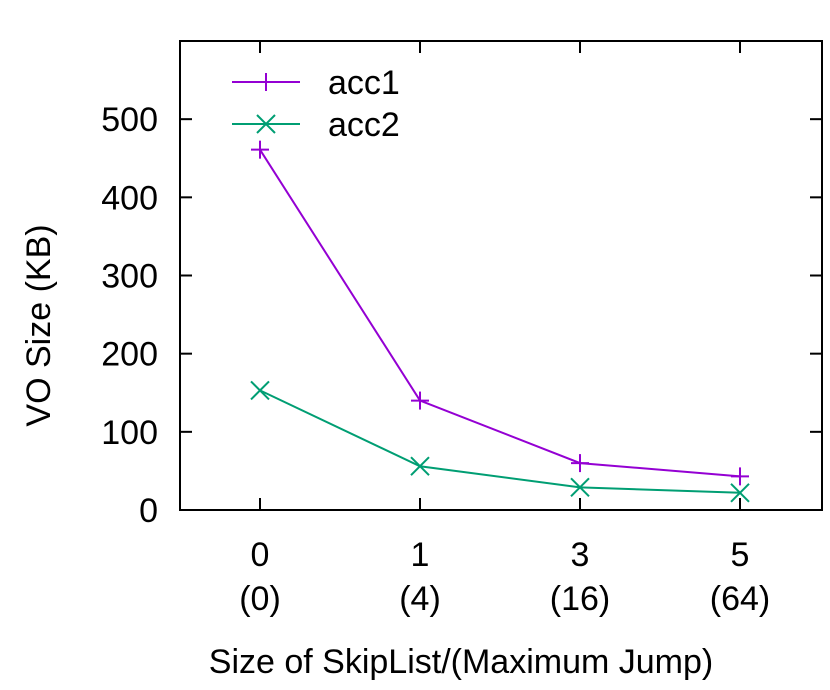  What do you see at coordinates (740, 555) in the screenshot?
I see `x-tick-label: 5` at bounding box center [740, 555].